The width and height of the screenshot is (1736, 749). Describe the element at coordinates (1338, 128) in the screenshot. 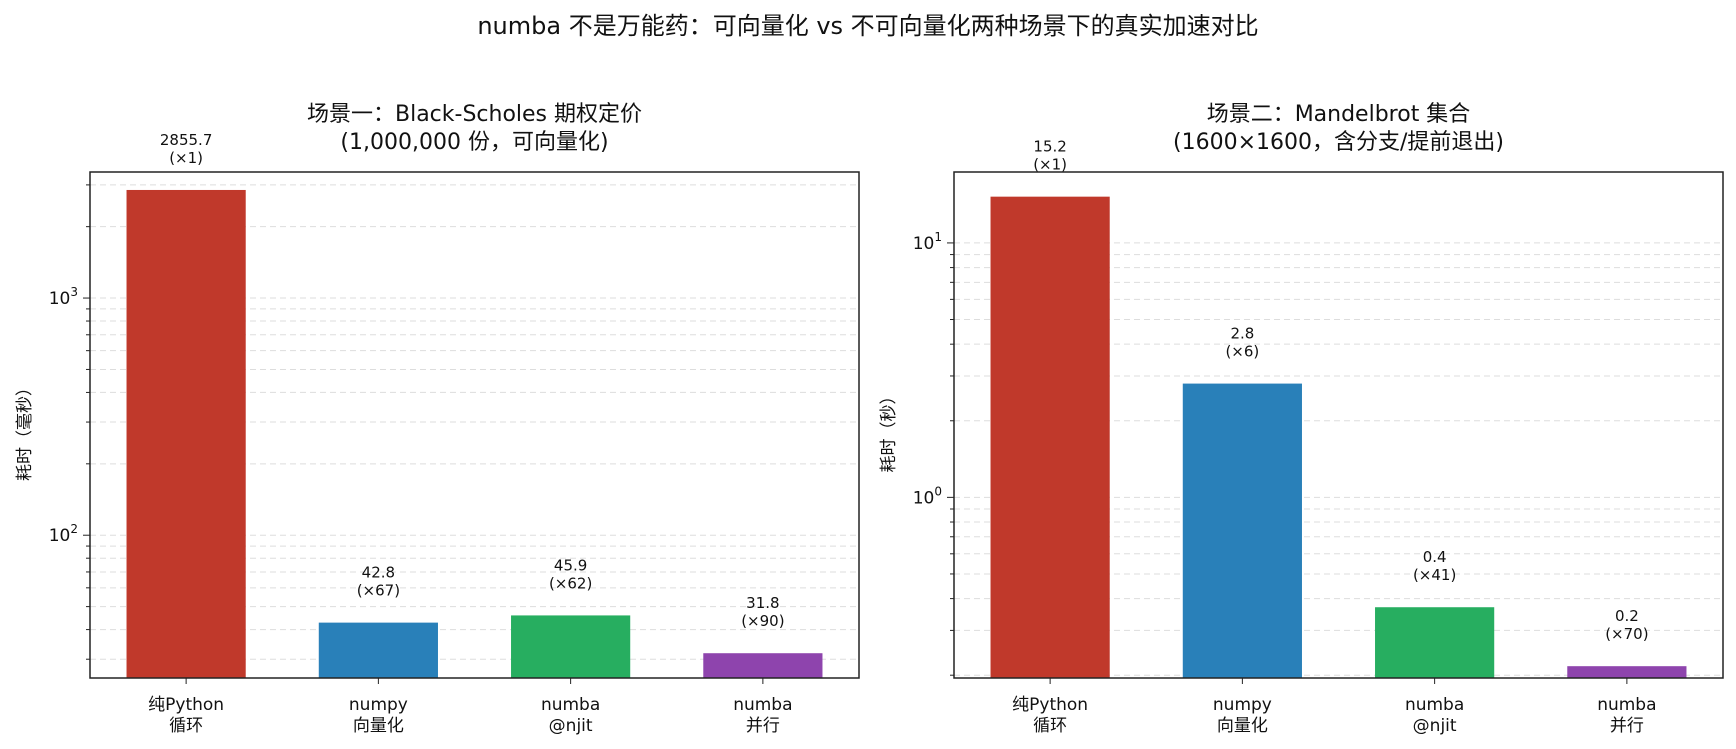

I see `chart-title: 场景二：Mandelbrot 集合(1600×1600，含分支/提前退出)` at that location.